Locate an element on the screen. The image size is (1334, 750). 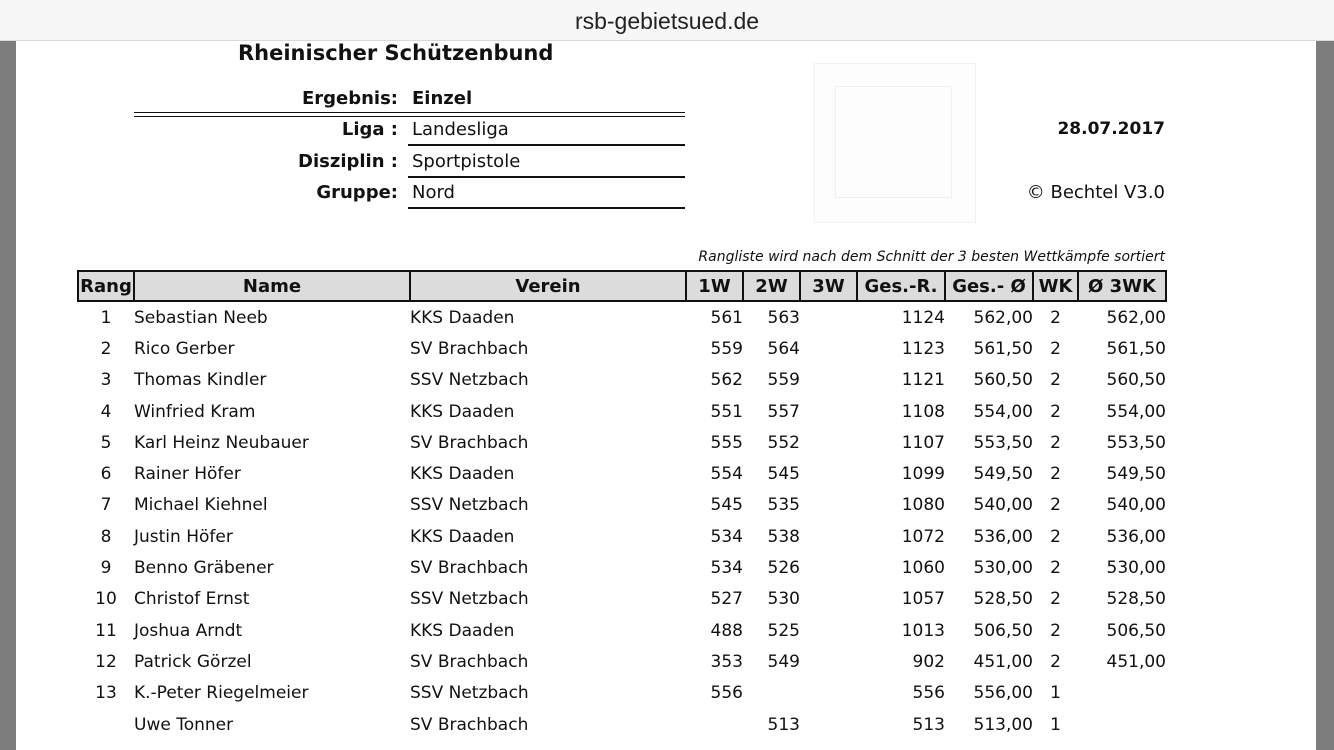
avg-cell: 528,50 is located at coordinates (1003, 599).